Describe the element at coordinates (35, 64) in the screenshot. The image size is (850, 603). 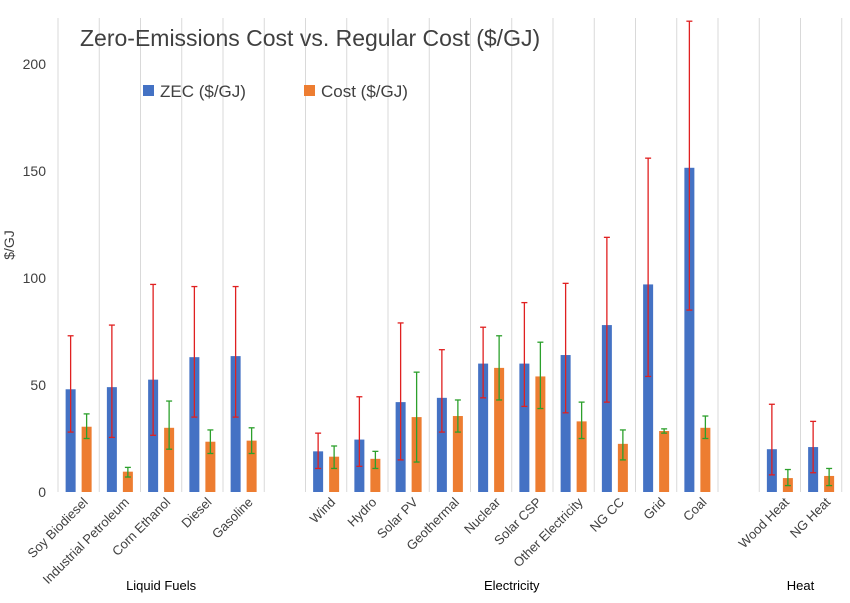
I see `y-tick-label: 200` at that location.